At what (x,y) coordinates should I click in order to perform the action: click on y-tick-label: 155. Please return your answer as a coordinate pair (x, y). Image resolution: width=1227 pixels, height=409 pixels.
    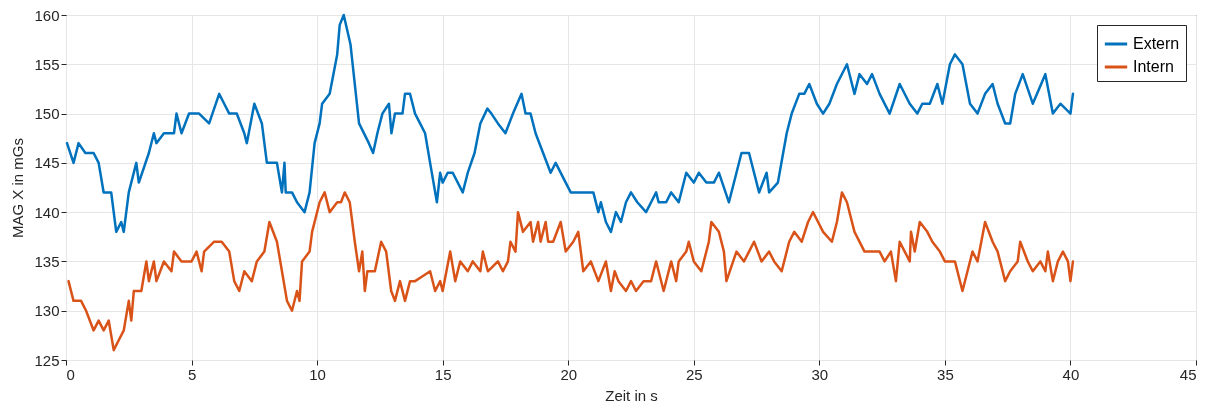
    Looking at the image, I should click on (47, 64).